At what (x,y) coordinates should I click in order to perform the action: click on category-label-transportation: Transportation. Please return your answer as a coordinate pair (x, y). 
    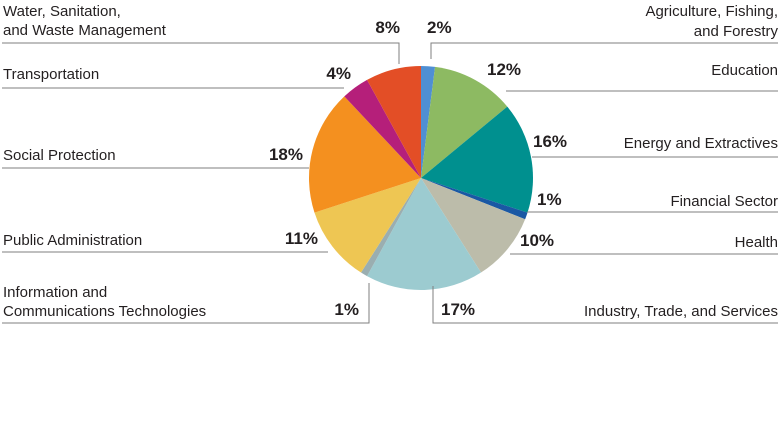
    Looking at the image, I should click on (51, 74).